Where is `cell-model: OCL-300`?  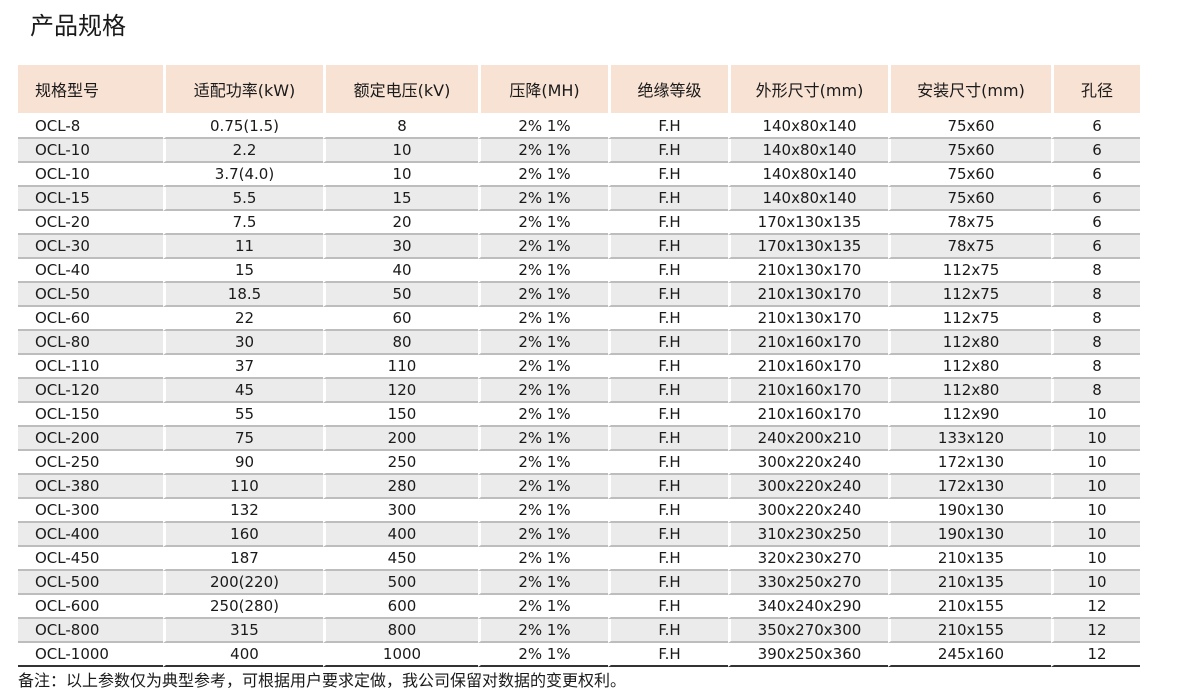 cell-model: OCL-300 is located at coordinates (90, 511).